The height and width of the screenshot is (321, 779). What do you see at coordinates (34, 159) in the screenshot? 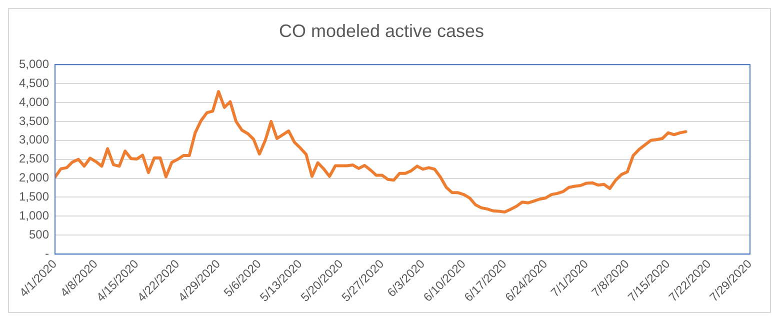
I see `y-tick-label: 2,500` at bounding box center [34, 159].